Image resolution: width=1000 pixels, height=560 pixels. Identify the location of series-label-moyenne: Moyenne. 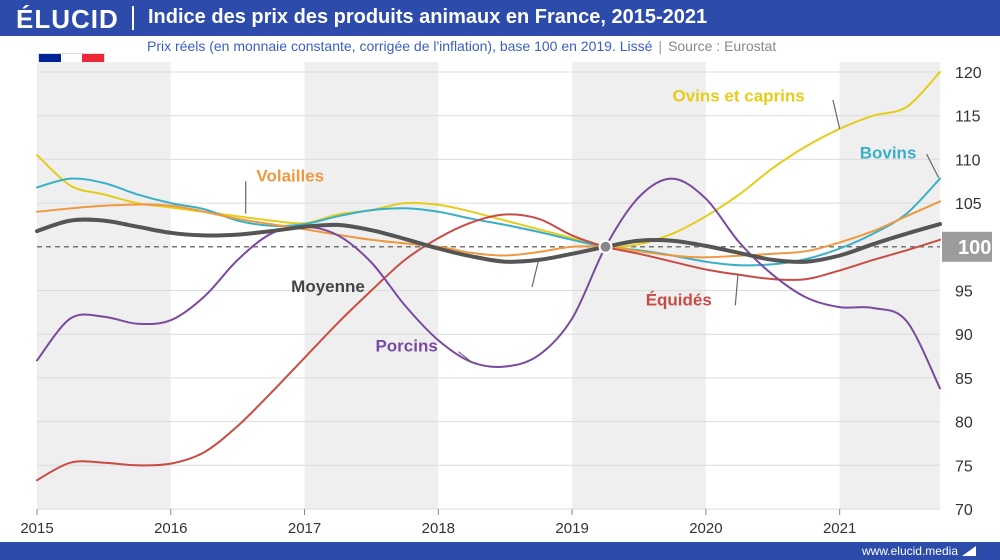
(328, 286).